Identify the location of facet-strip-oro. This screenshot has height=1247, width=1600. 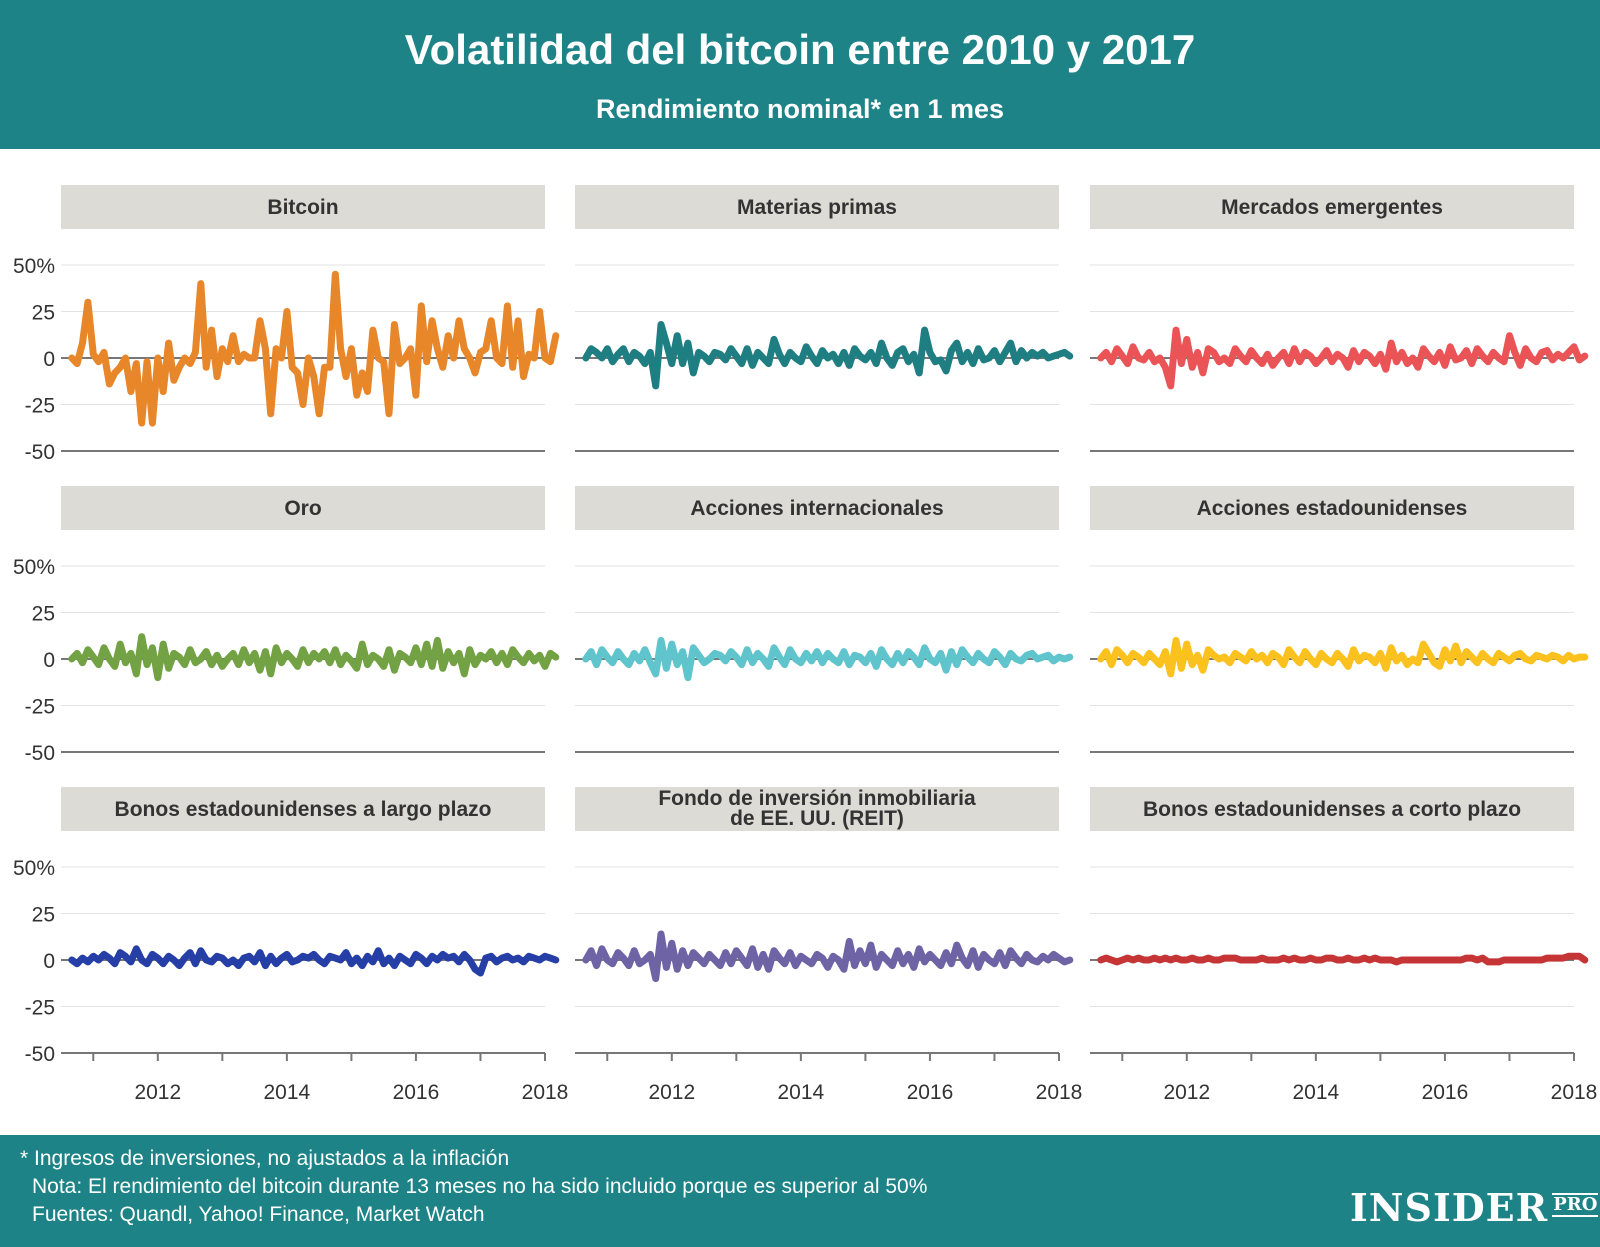
(303, 508).